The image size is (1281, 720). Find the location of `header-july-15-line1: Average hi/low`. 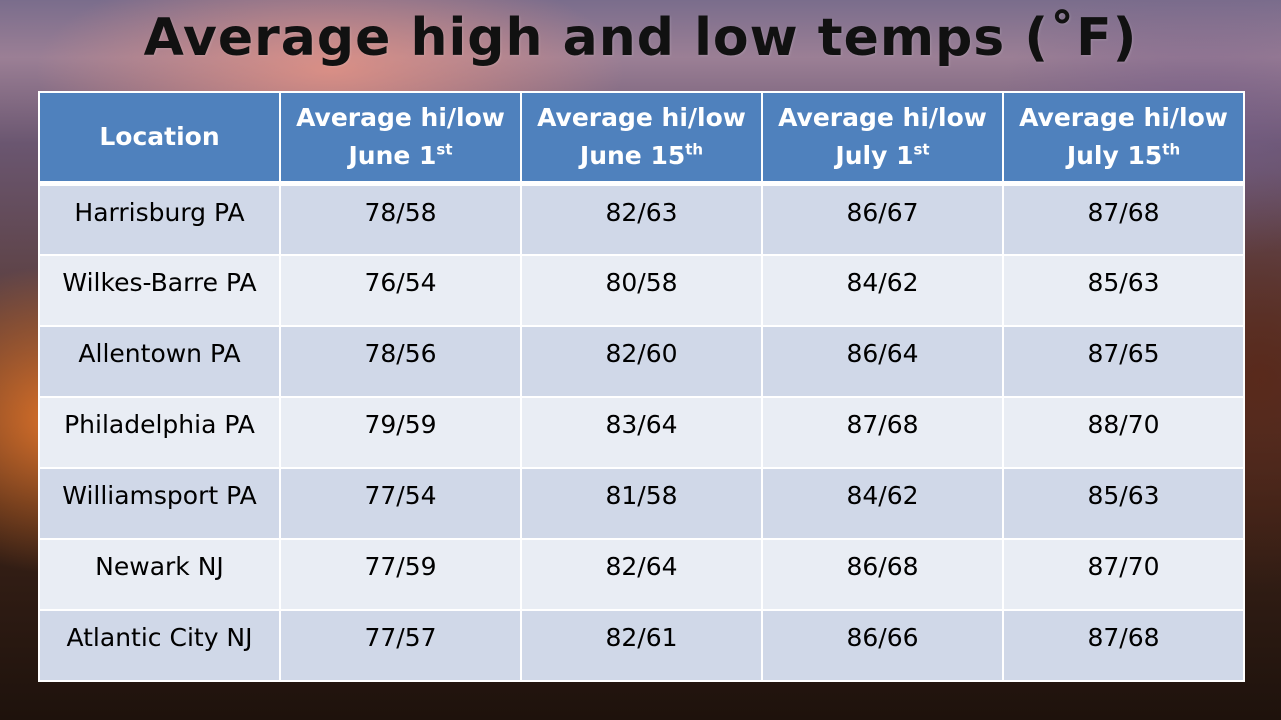

header-july-15-line1: Average hi/low is located at coordinates (1123, 117).